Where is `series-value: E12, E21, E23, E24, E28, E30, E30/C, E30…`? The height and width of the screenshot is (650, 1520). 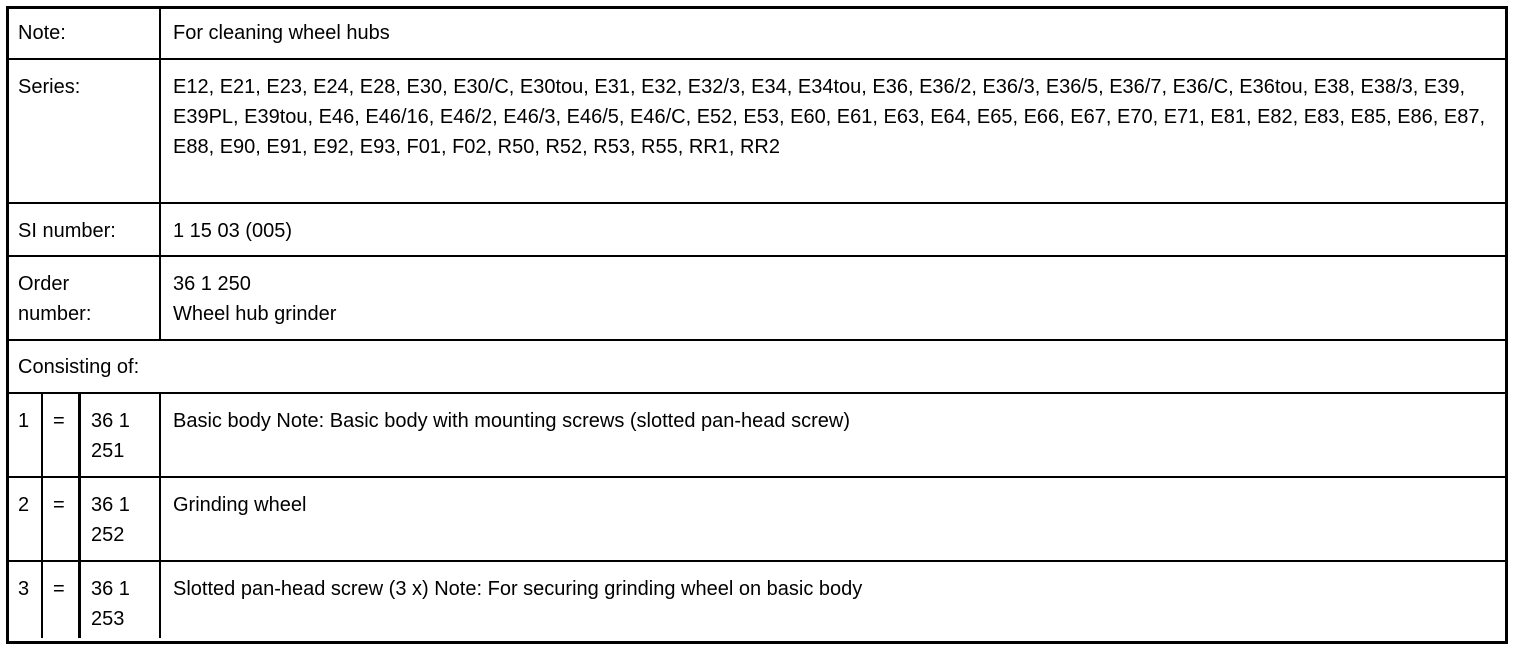
series-value: E12, E21, E23, E24, E28, E30, E30/C, E30… is located at coordinates (832, 117).